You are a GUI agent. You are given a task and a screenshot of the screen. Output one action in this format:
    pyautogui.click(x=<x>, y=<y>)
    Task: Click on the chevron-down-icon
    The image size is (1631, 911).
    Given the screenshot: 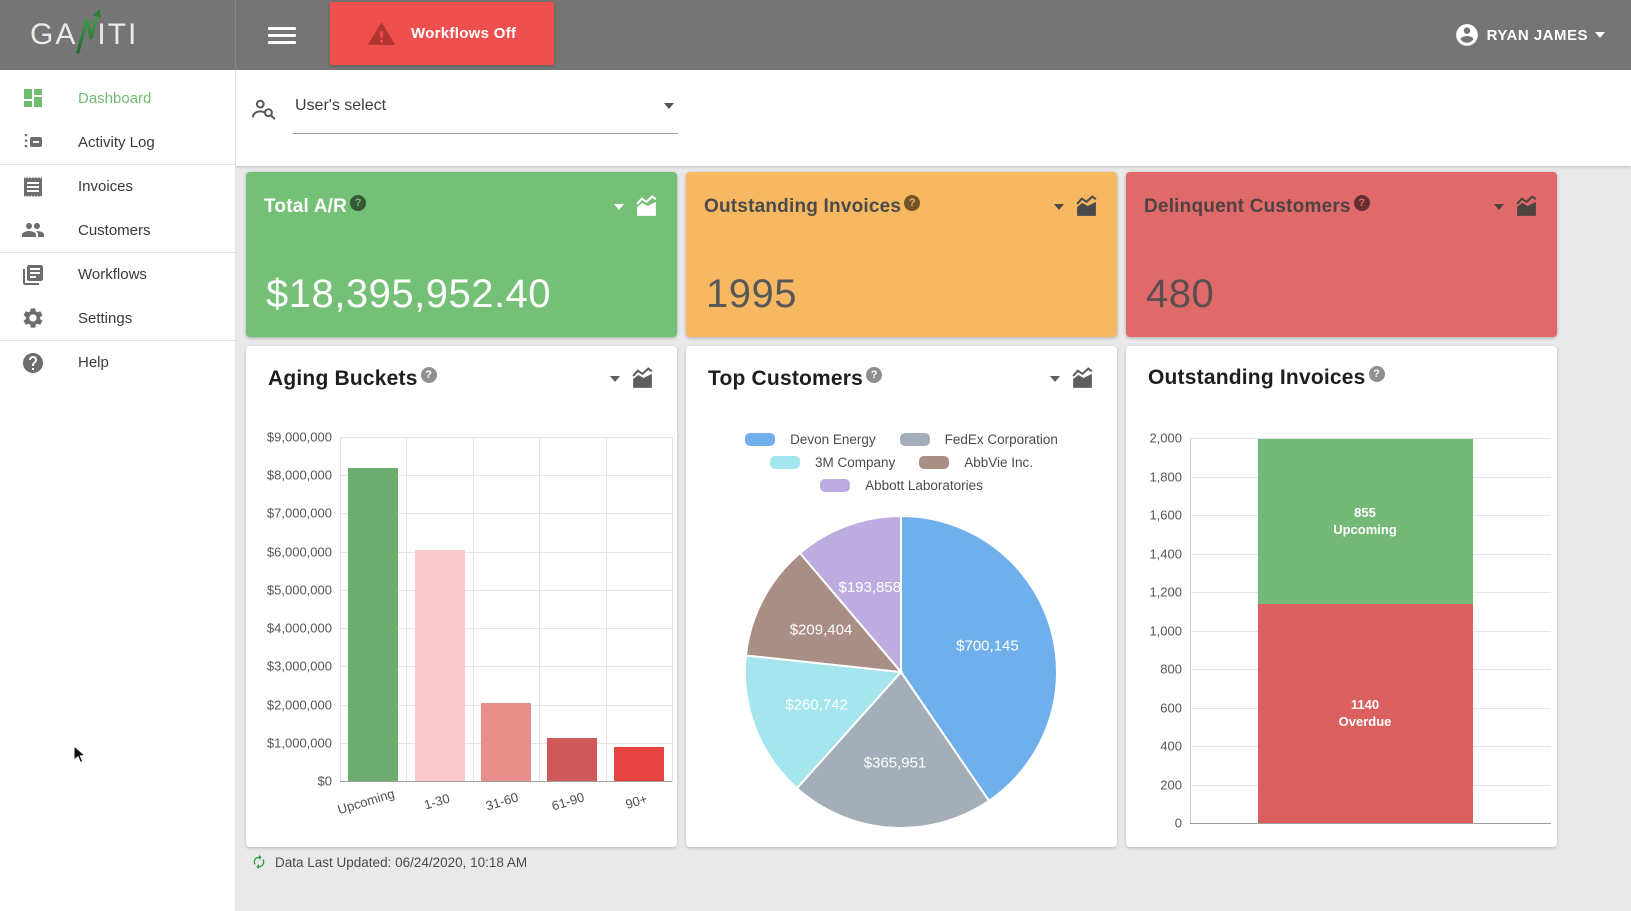 What is the action you would take?
    pyautogui.click(x=1600, y=35)
    